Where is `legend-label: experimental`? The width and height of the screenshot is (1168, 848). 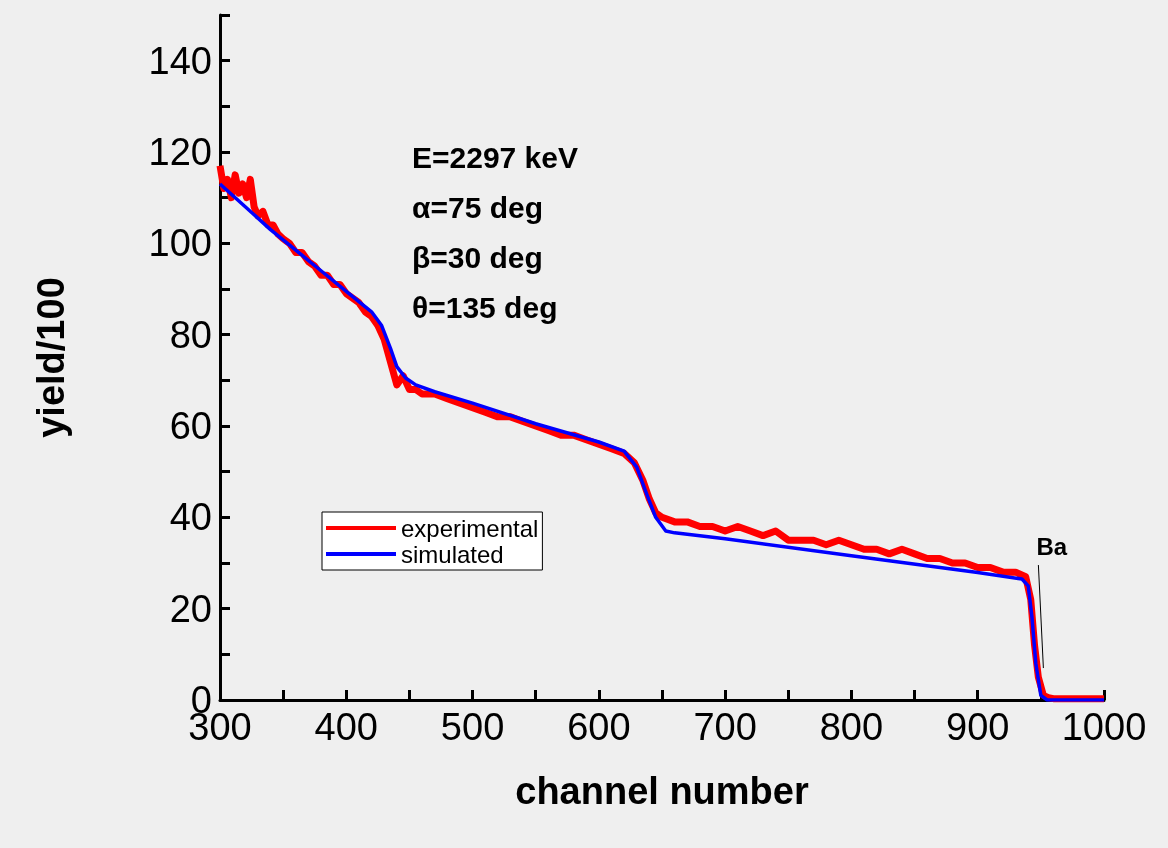 legend-label: experimental is located at coordinates (470, 528).